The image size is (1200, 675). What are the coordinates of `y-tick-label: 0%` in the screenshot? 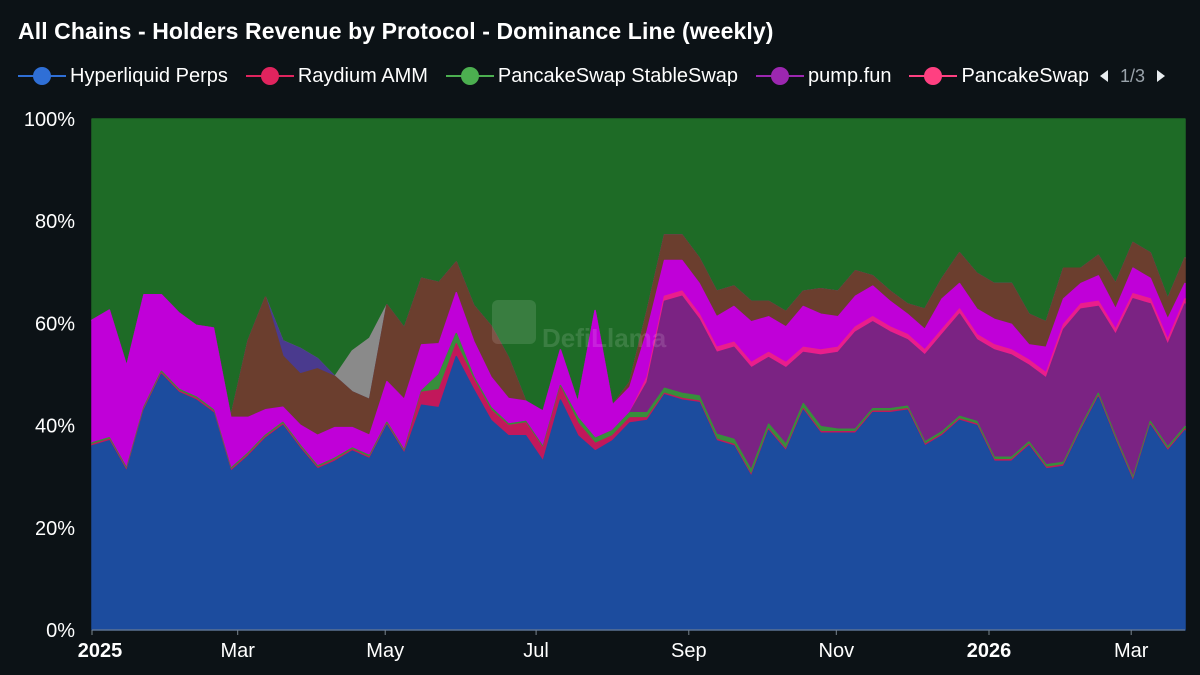 It's located at (60, 631).